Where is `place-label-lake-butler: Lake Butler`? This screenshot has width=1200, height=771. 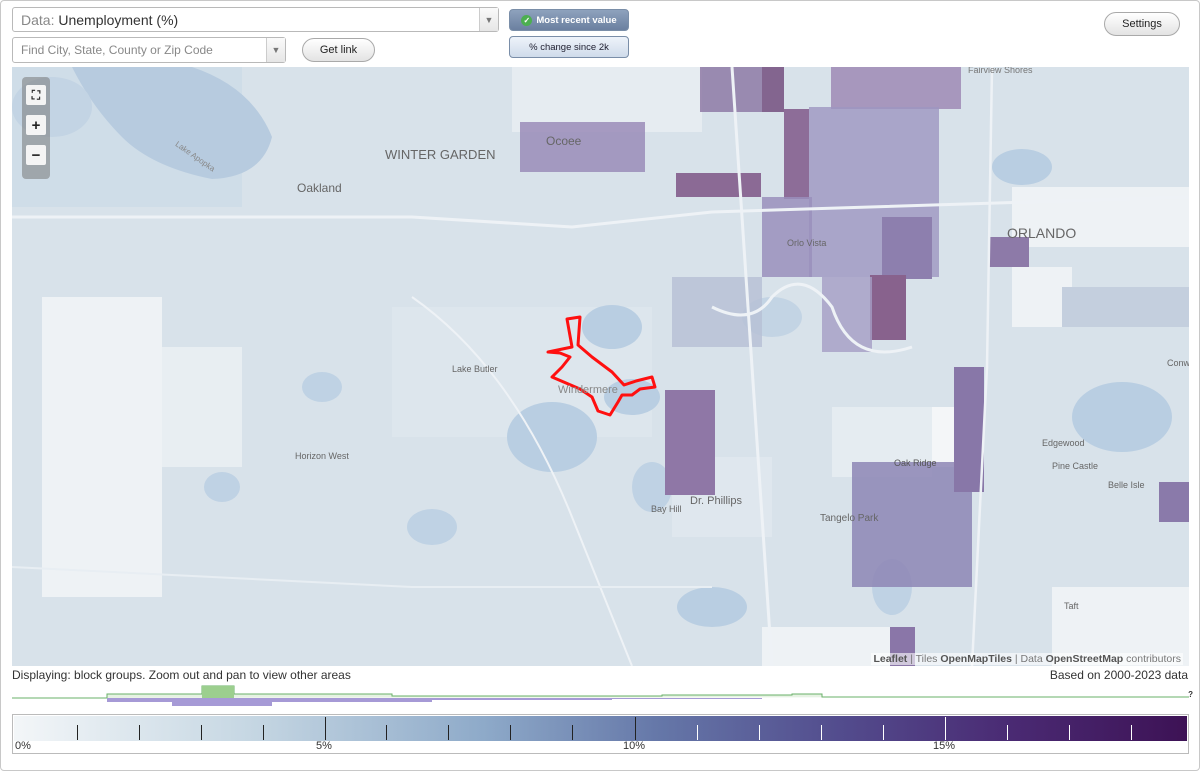
place-label-lake-butler: Lake Butler is located at coordinates (475, 369).